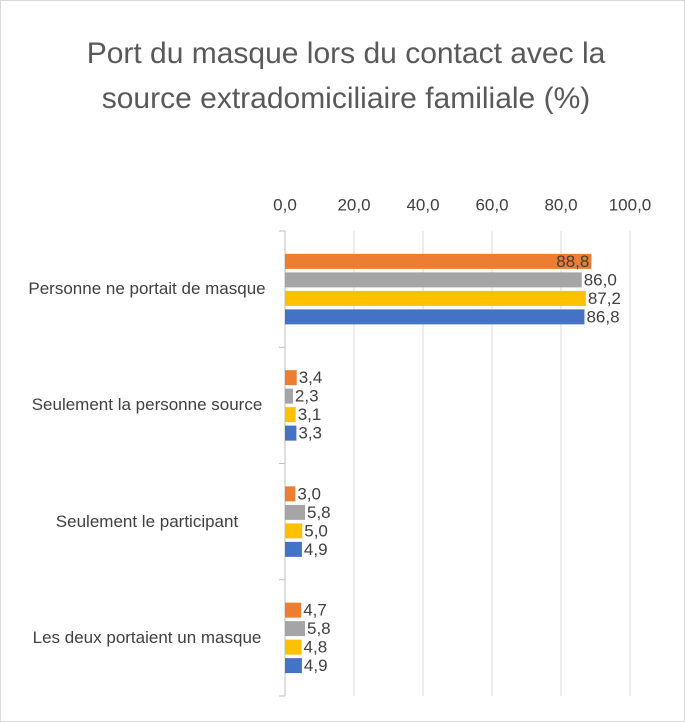 The image size is (685, 722). I want to click on value-label: 4,8, so click(316, 647).